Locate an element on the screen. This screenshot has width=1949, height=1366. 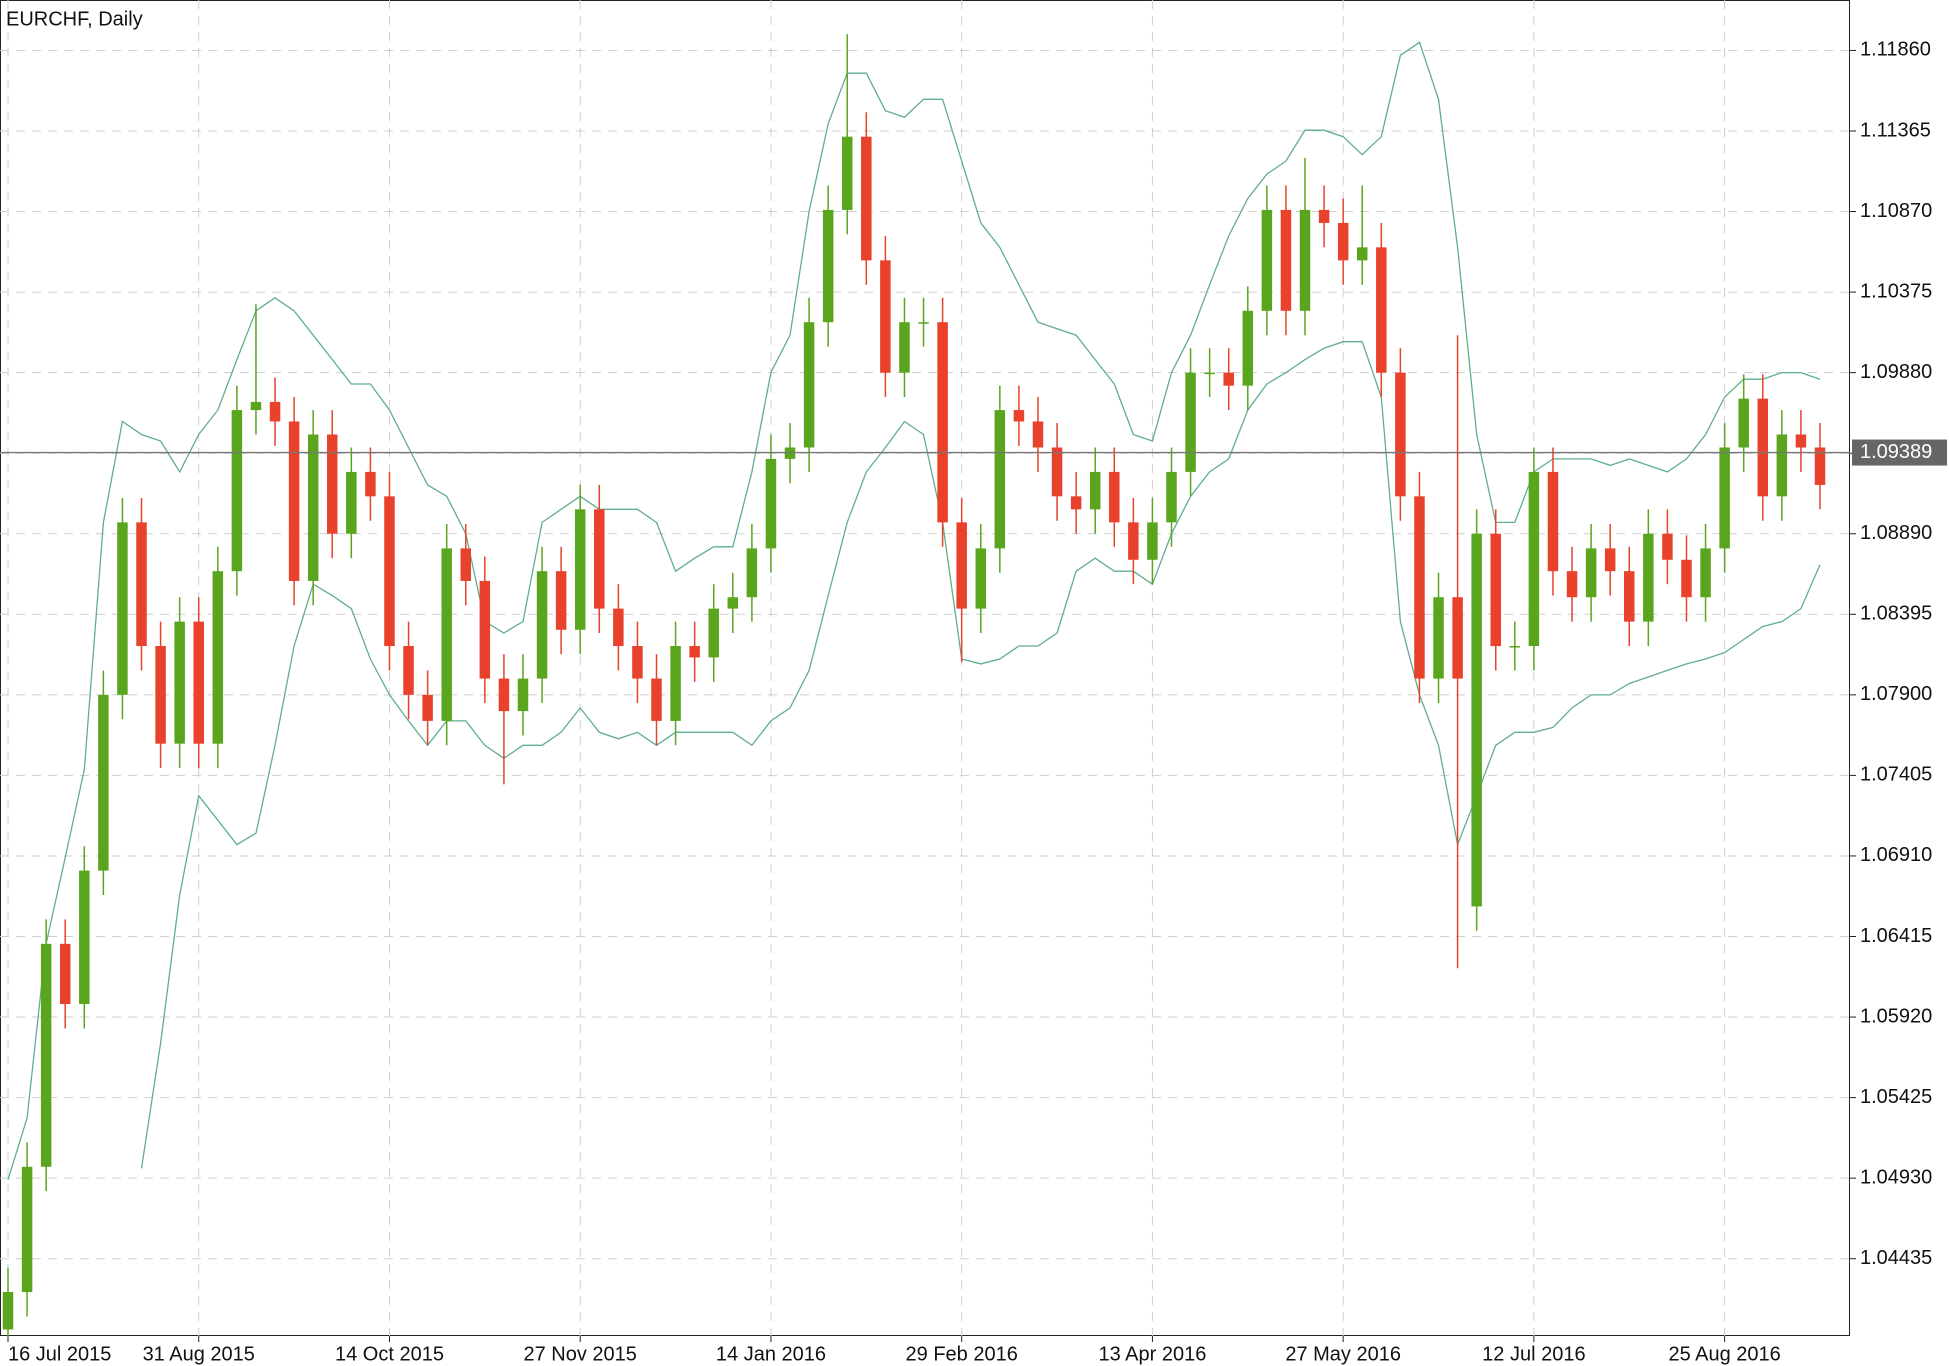
x-tick-label: 16 Jul 2015 is located at coordinates (59, 1354).